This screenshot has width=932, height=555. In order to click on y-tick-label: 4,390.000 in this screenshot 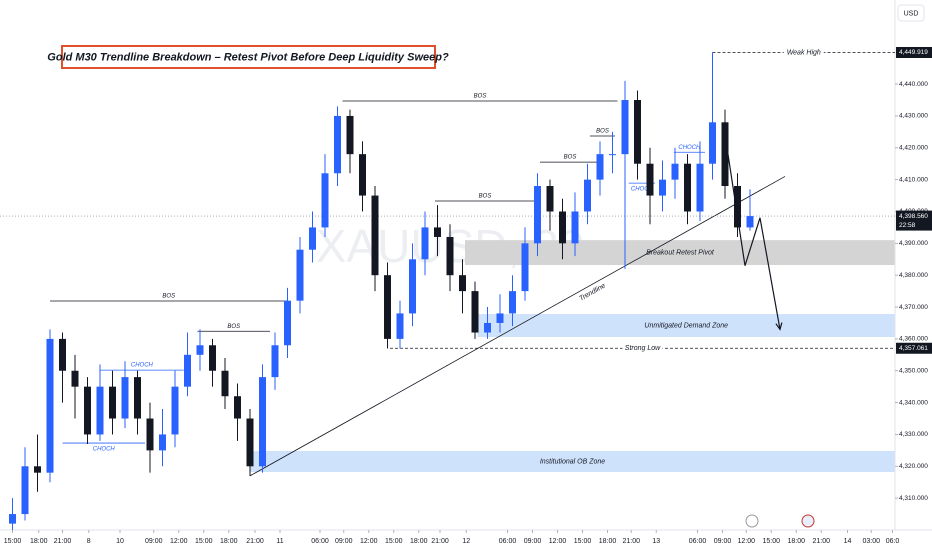, I will do `click(913, 243)`.